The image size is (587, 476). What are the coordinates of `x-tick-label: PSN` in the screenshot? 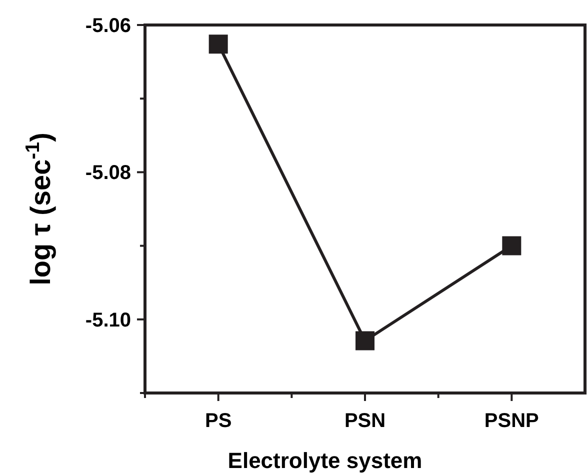 It's located at (365, 421).